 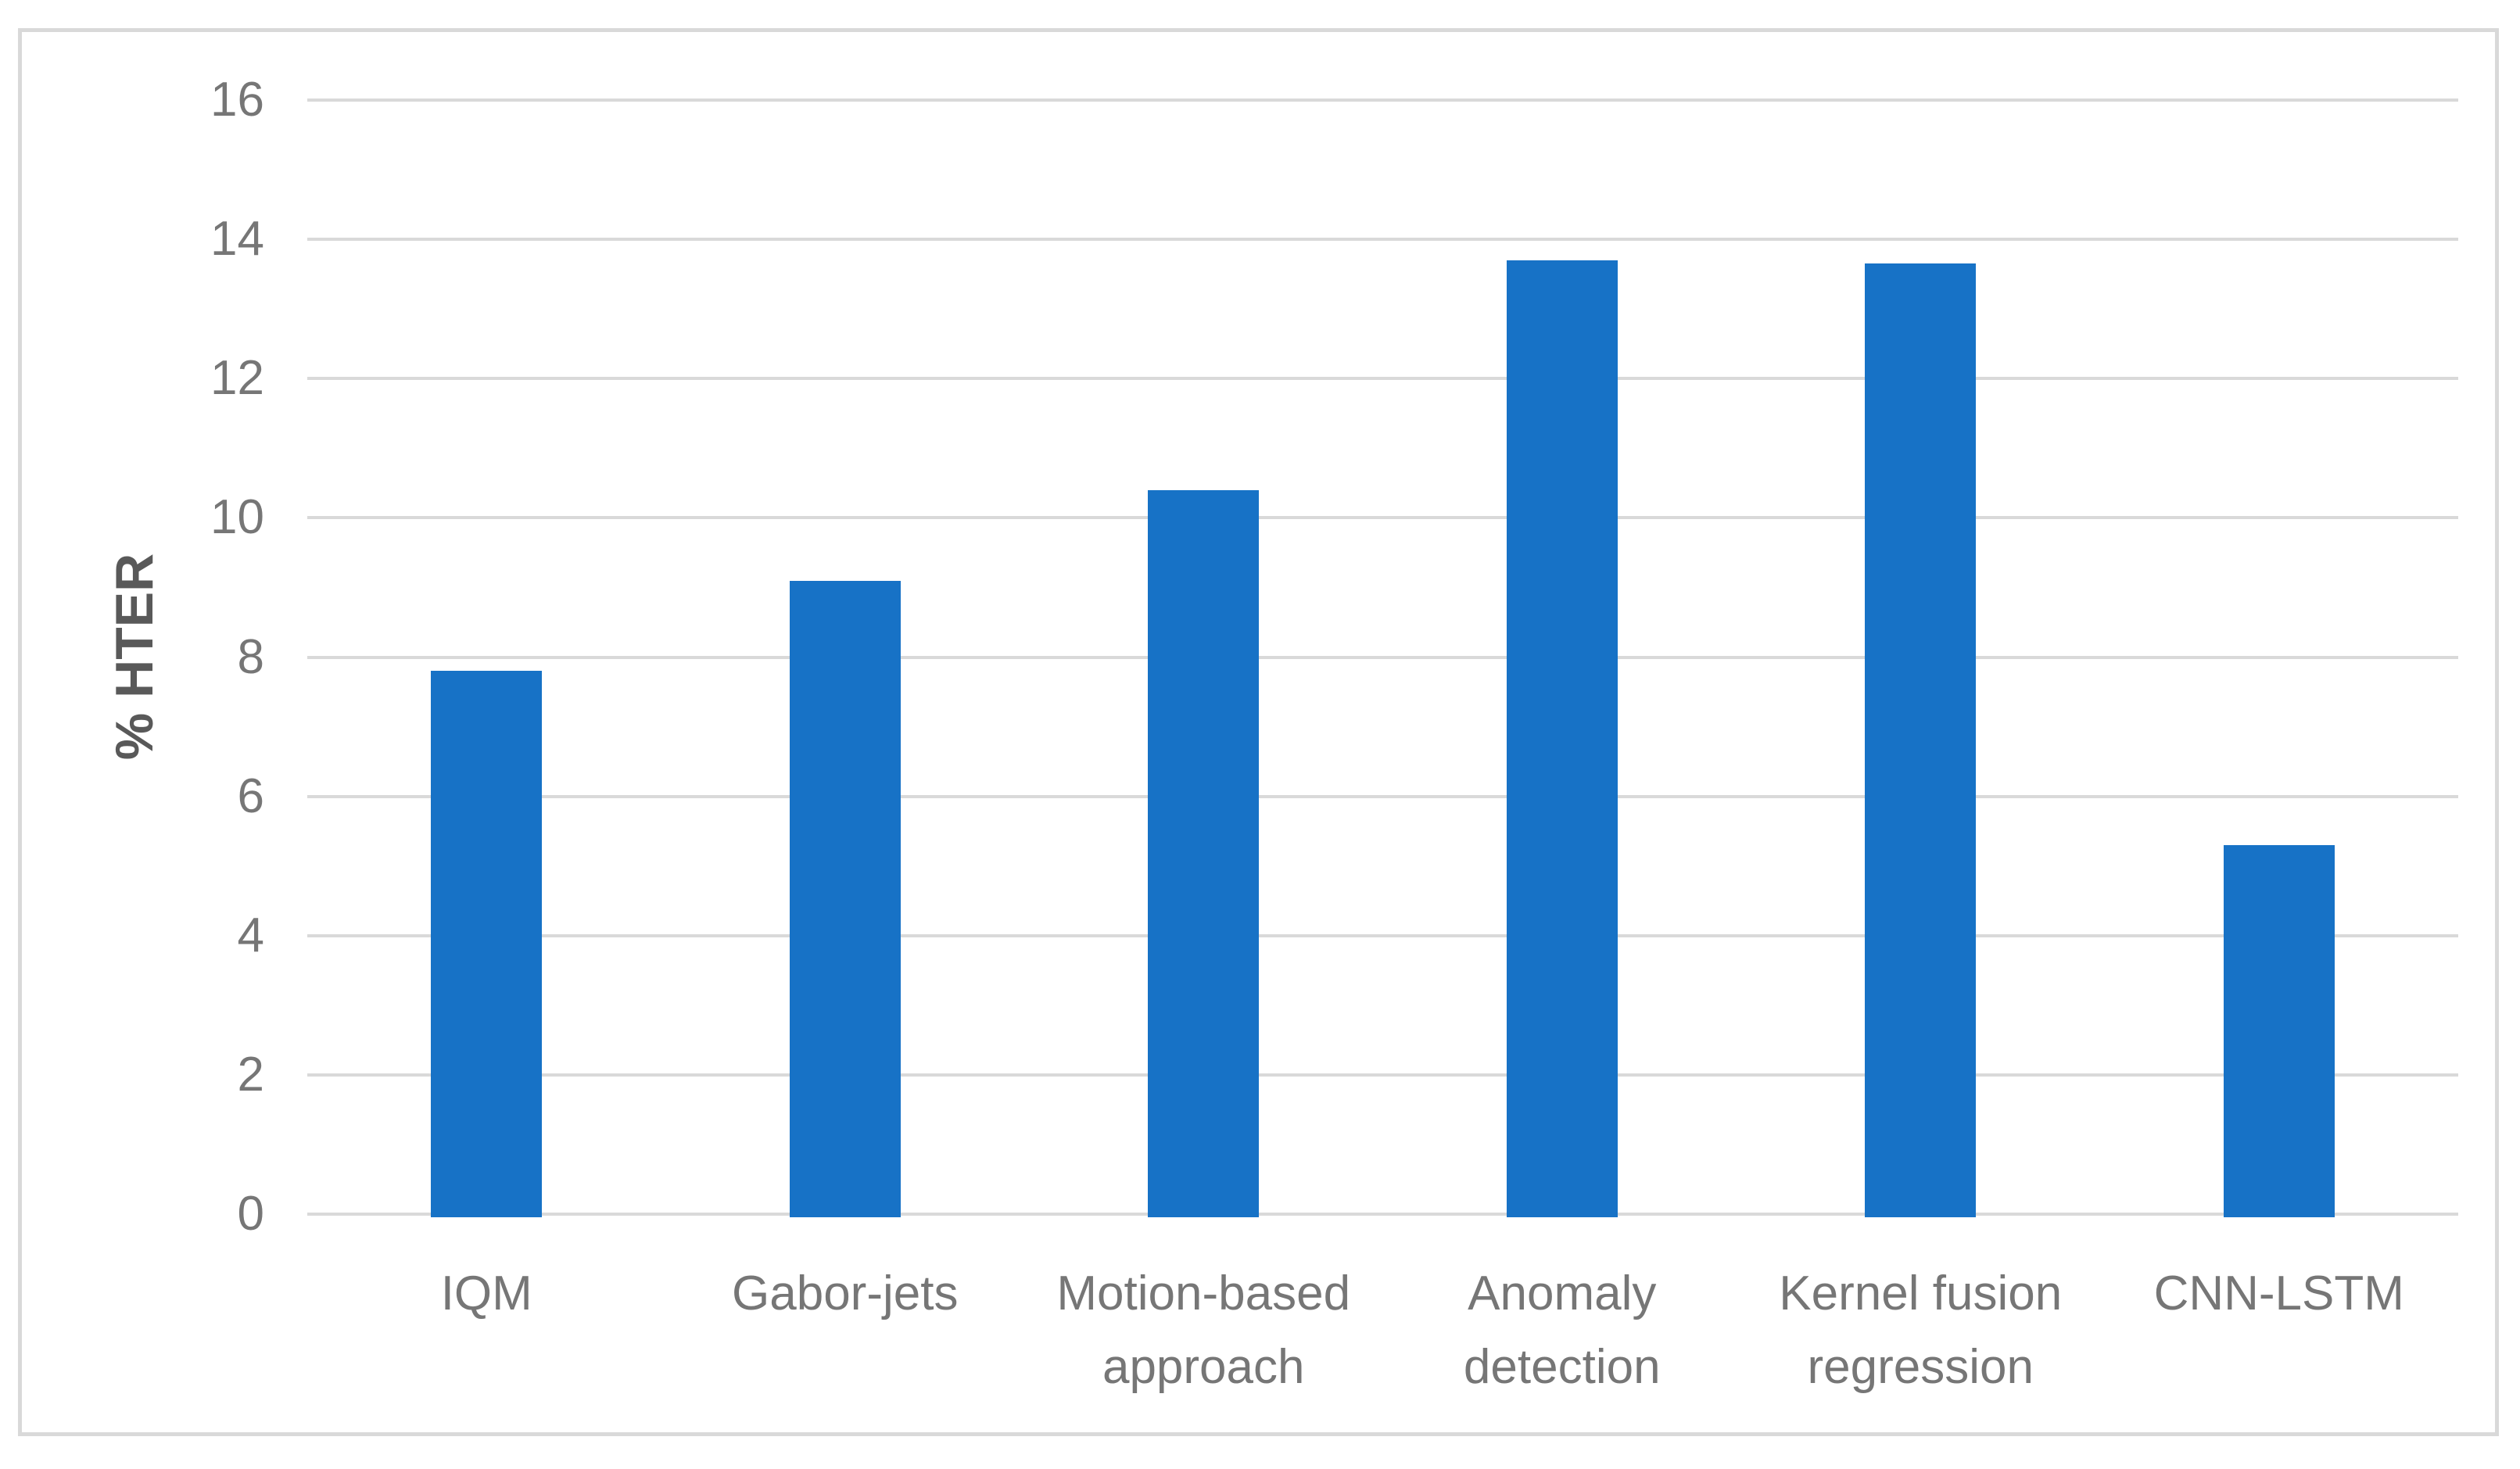 What do you see at coordinates (1562, 1330) in the screenshot?
I see `x-category-label-3: Anomaly detection` at bounding box center [1562, 1330].